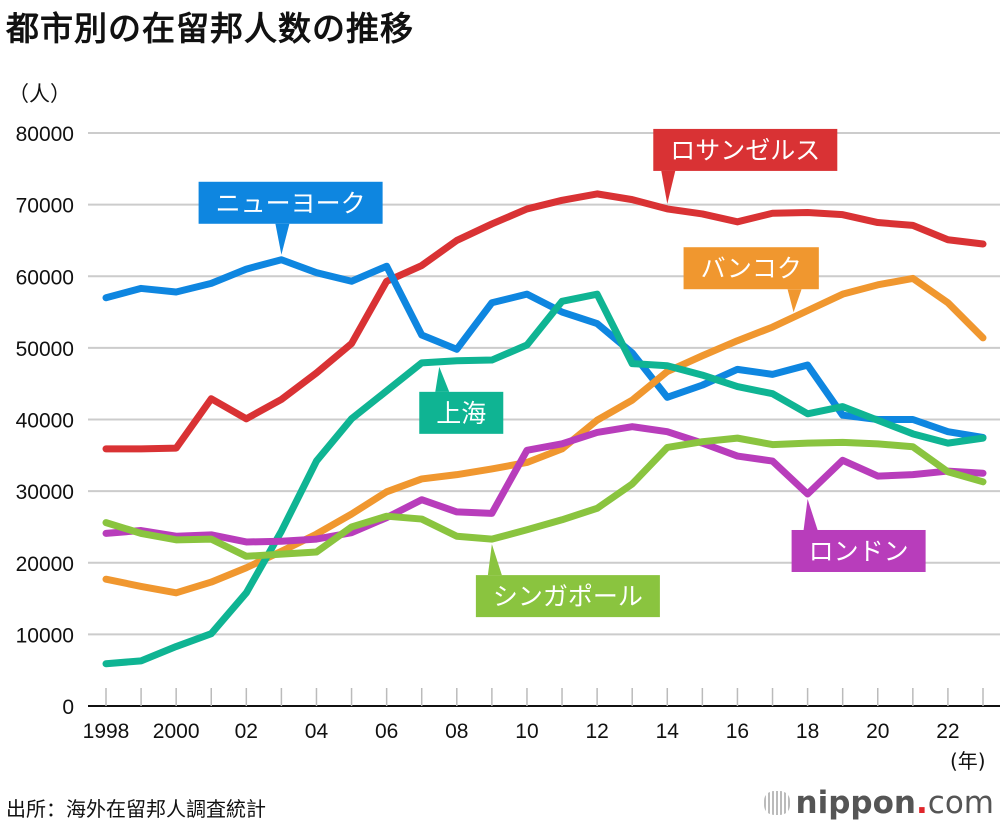 Image resolution: width=1000 pixels, height=826 pixels. I want to click on y-tick-label: 70000, so click(45, 206).